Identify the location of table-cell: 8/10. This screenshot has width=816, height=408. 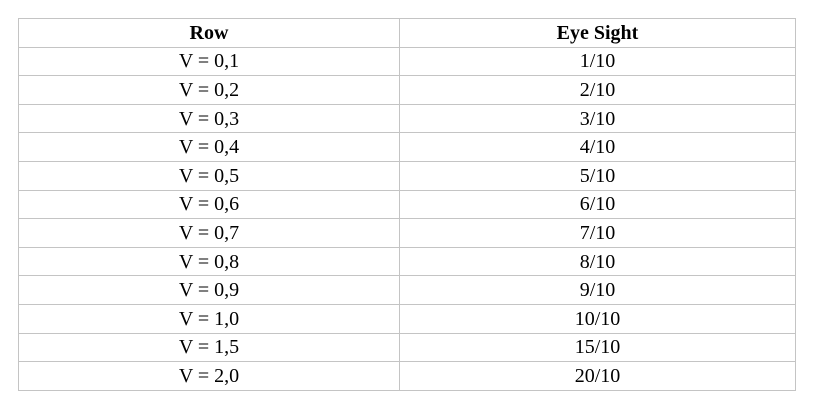
(597, 261).